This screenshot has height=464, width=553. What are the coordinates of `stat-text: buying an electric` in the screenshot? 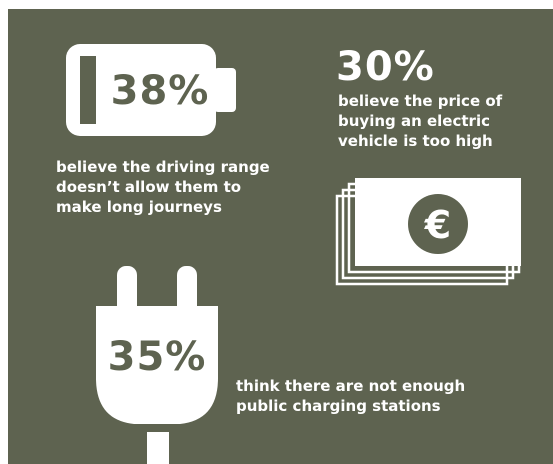 It's located at (414, 121).